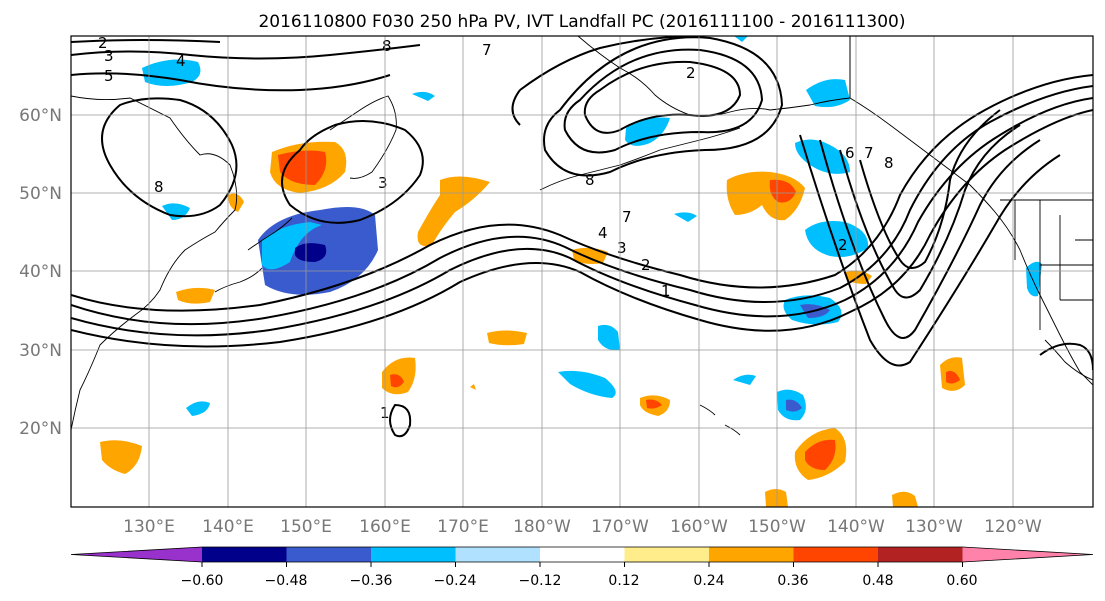 This screenshot has width=1105, height=601. Describe the element at coordinates (792, 581) in the screenshot. I see `colorbar-tick-label: 0.36` at that location.